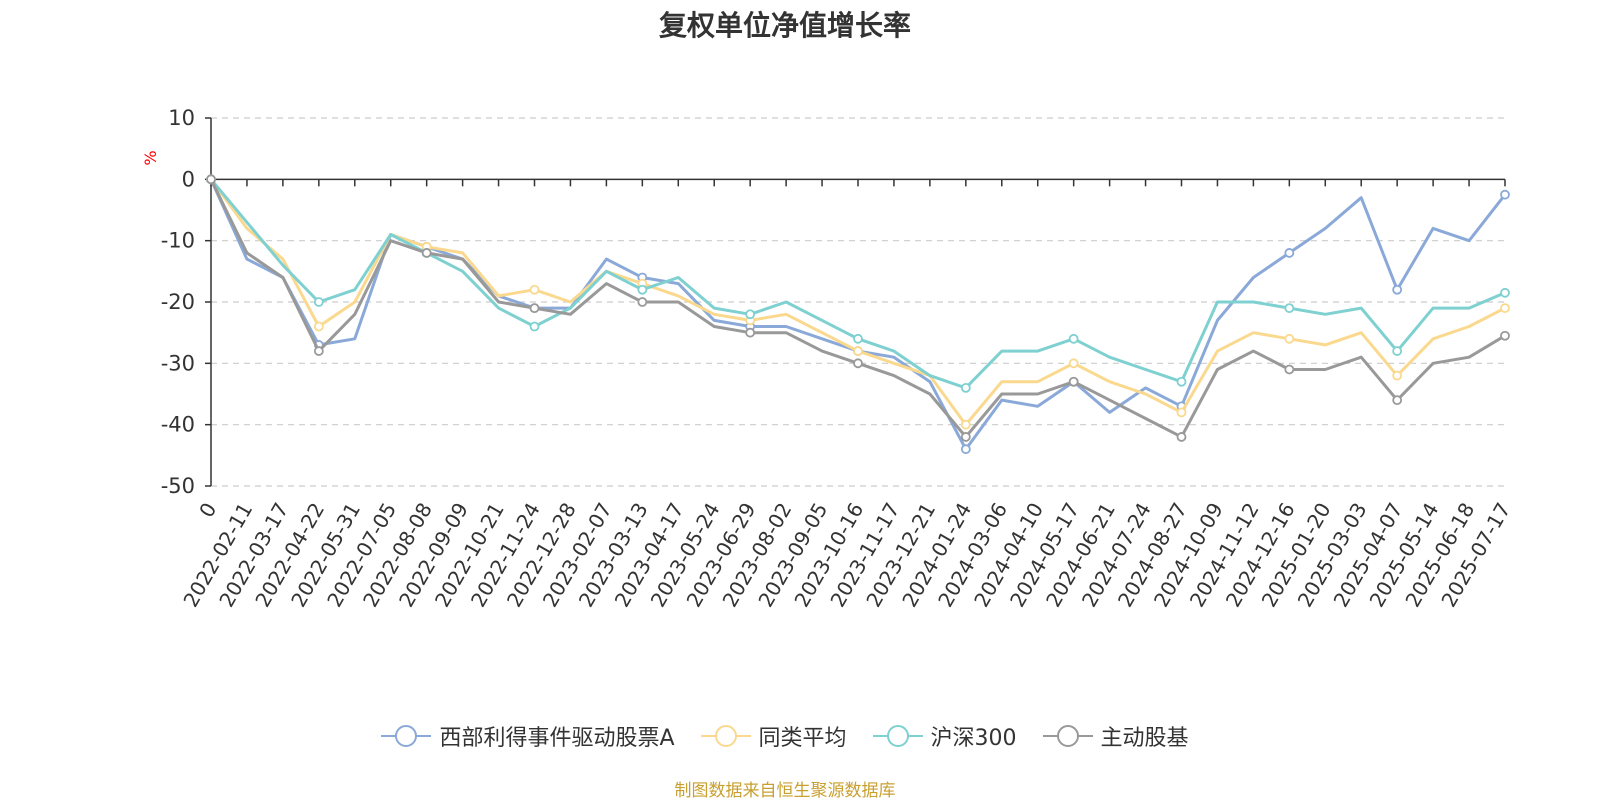 The width and height of the screenshot is (1600, 801). I want to click on y-tick-label: -30, so click(178, 363).